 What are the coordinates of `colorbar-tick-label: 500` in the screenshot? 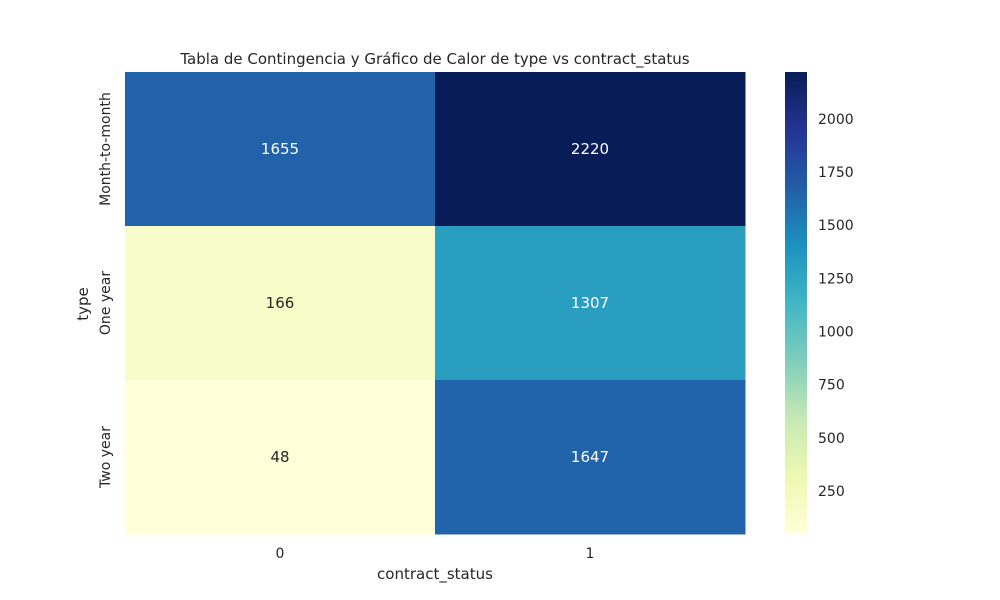 It's located at (831, 439).